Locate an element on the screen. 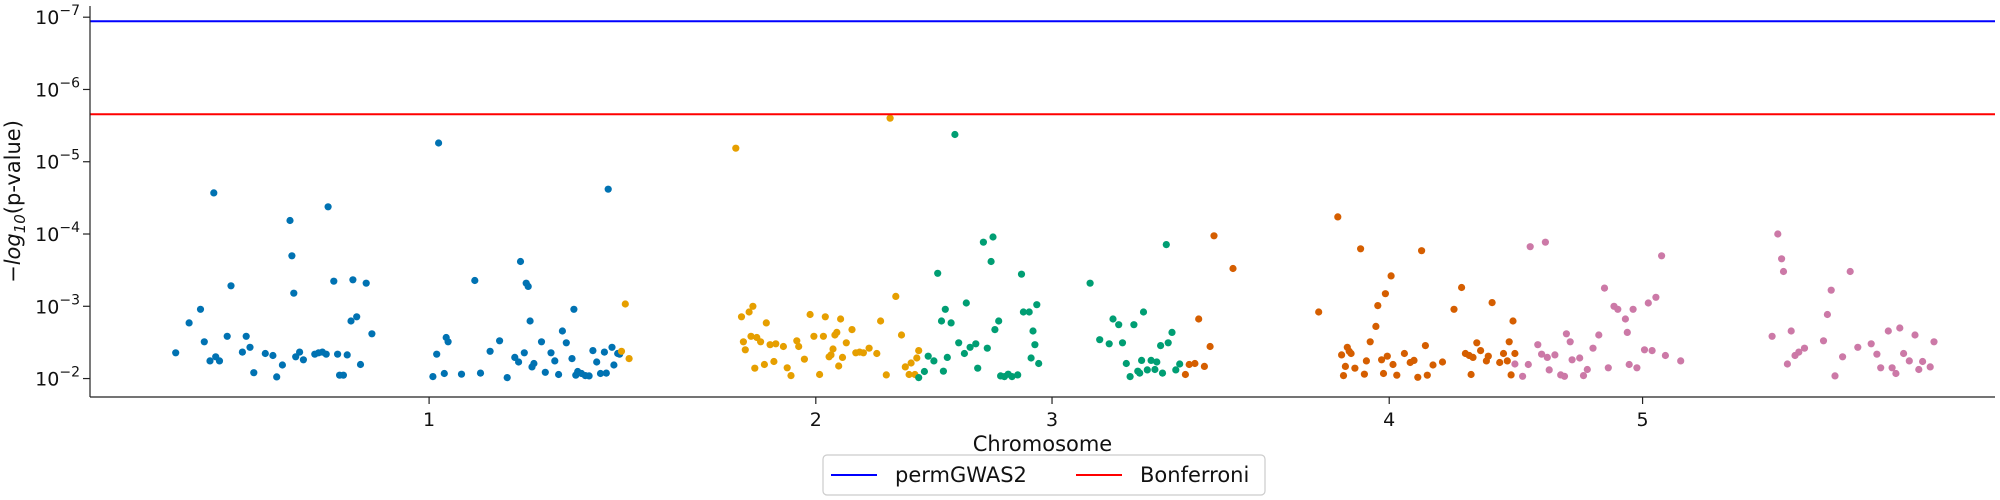 The height and width of the screenshot is (500, 2000). y-tick-label: 10⁻⁵ is located at coordinates (57, 161).